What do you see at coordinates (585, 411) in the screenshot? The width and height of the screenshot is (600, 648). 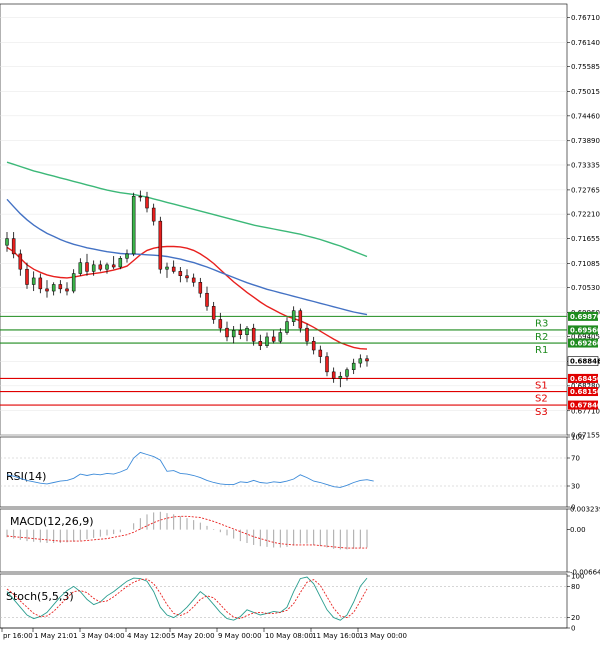 I see `price-tick-label: 0.67710` at bounding box center [585, 411].